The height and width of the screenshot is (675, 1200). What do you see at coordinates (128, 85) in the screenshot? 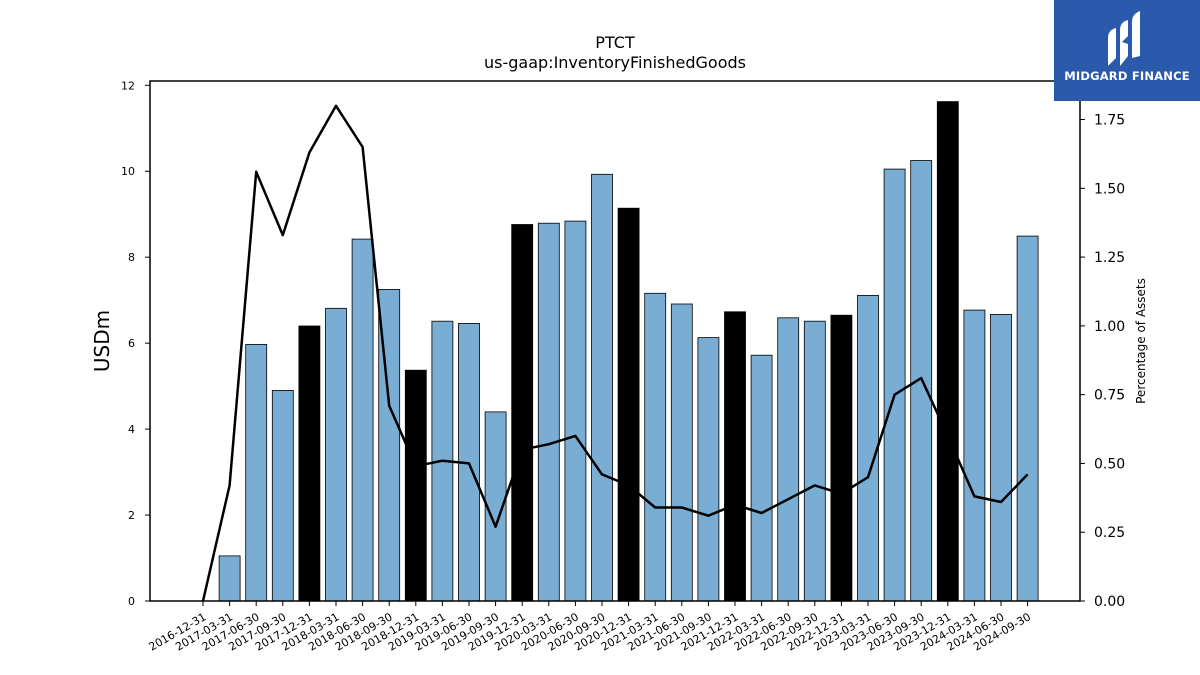
I see `y-tick-label: 12` at bounding box center [128, 85].